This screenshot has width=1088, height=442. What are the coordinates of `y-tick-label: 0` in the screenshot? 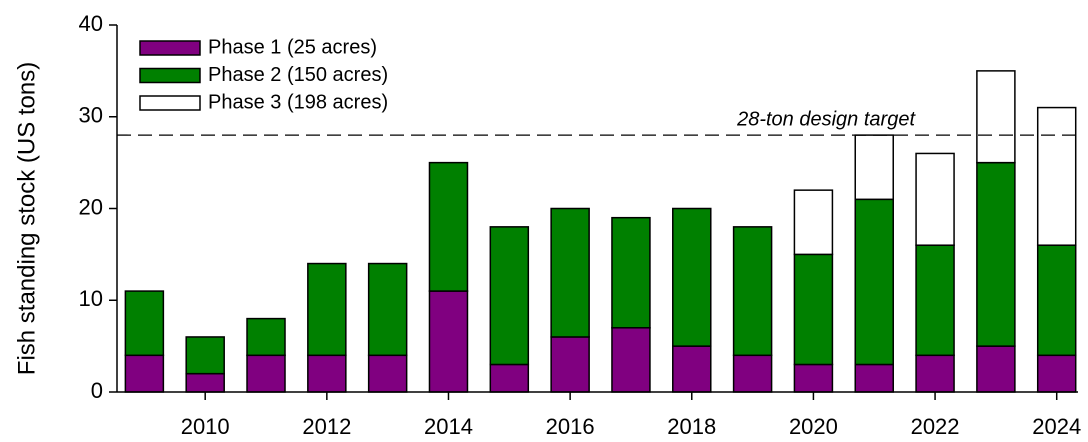 It's located at (97, 390).